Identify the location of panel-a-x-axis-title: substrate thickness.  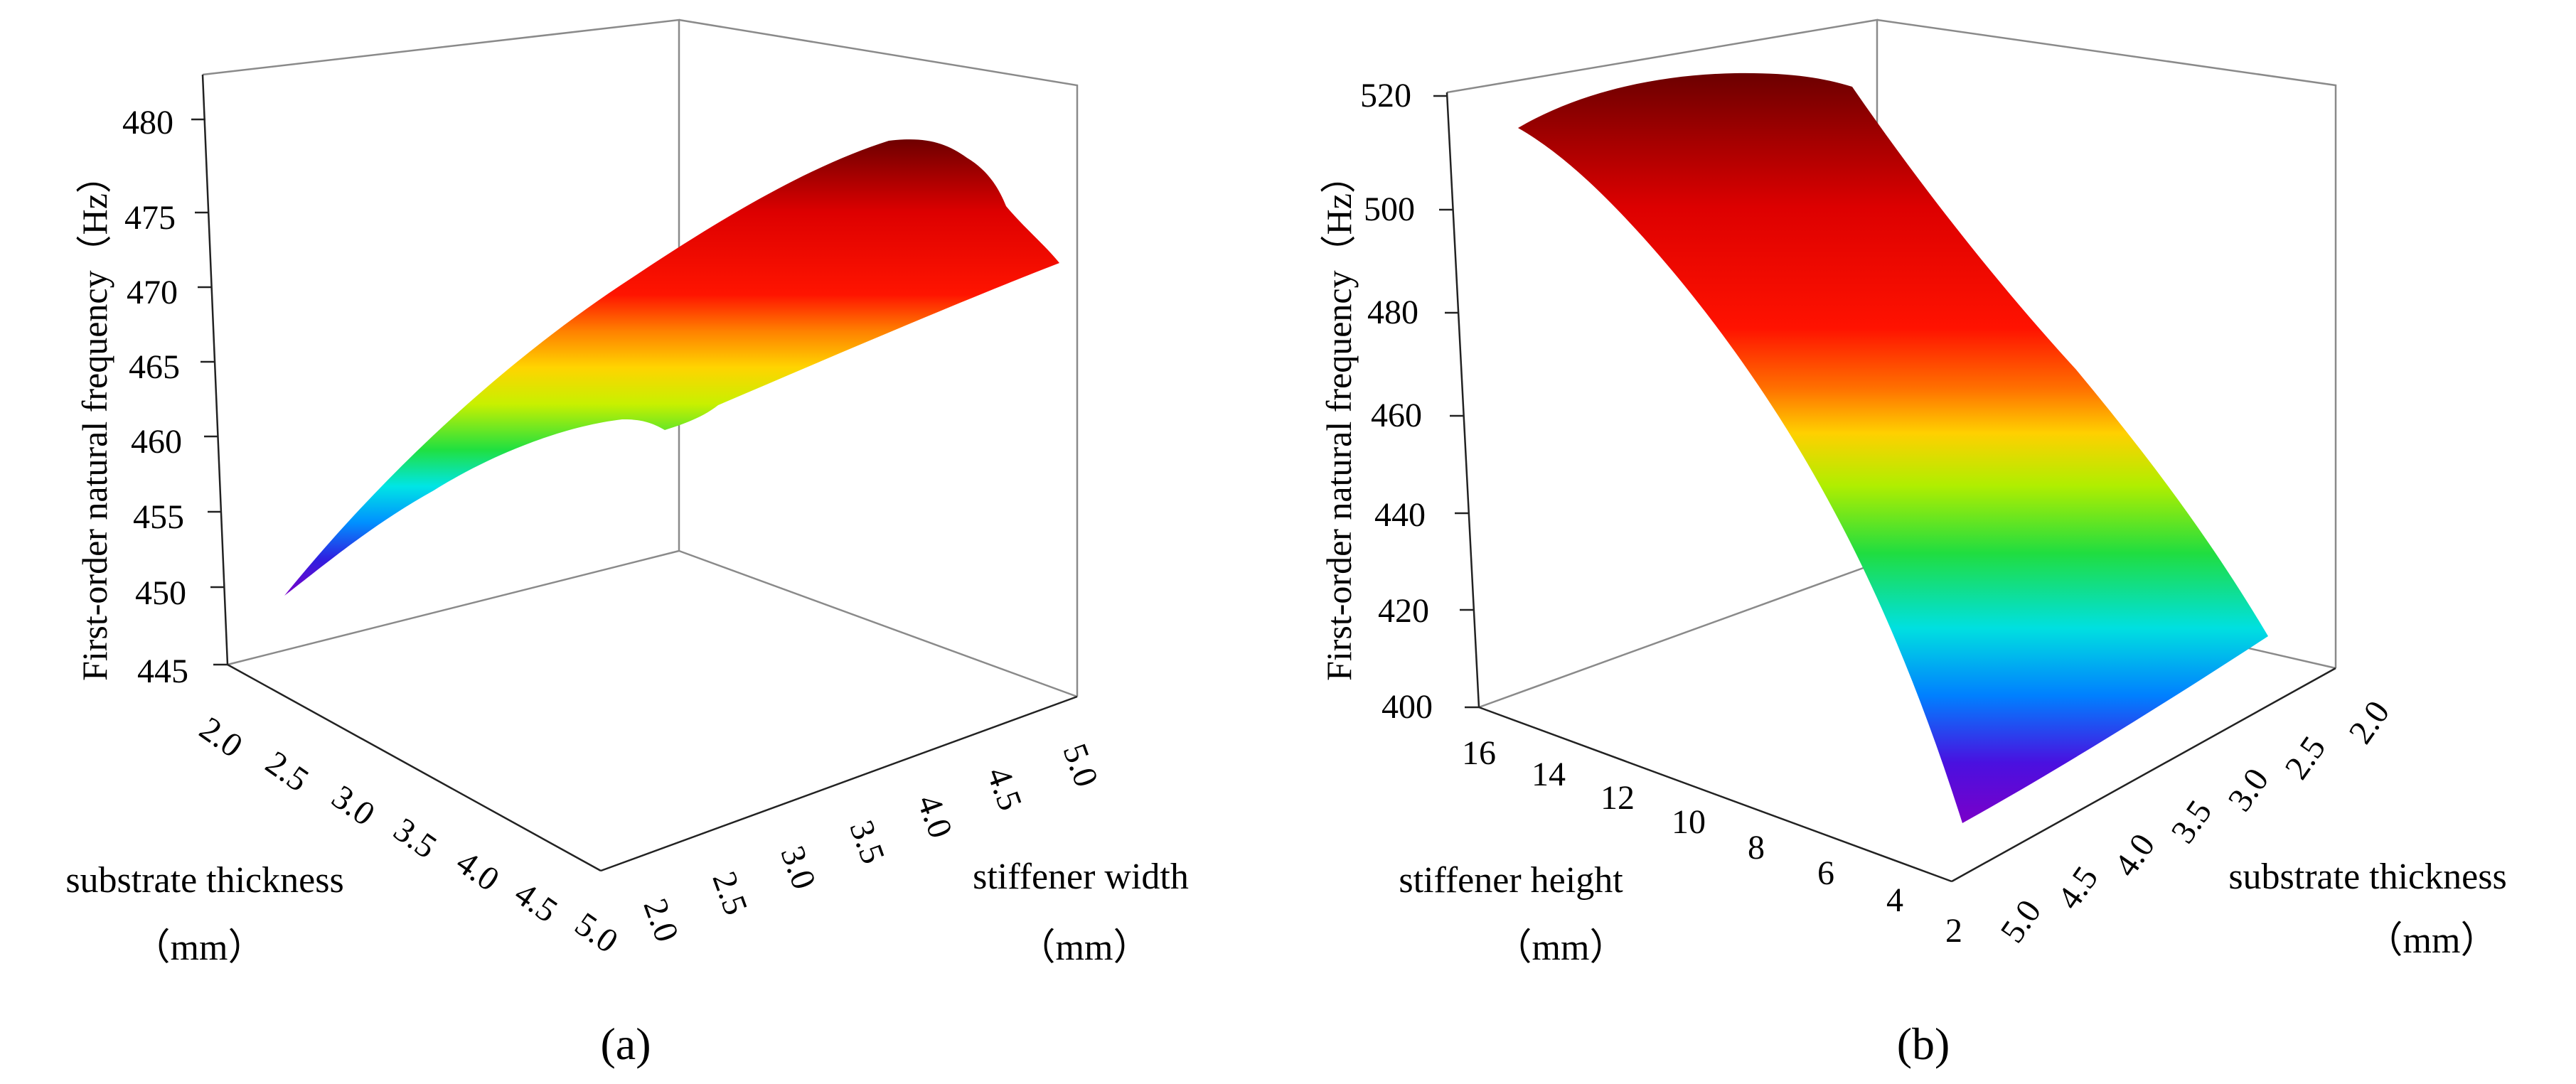
(204, 880).